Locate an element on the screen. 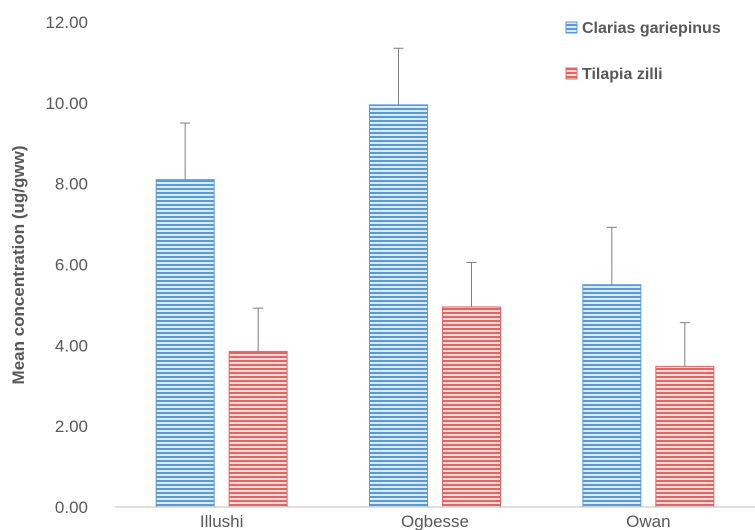 This screenshot has width=755, height=530. category-label: Illushi is located at coordinates (221, 521).